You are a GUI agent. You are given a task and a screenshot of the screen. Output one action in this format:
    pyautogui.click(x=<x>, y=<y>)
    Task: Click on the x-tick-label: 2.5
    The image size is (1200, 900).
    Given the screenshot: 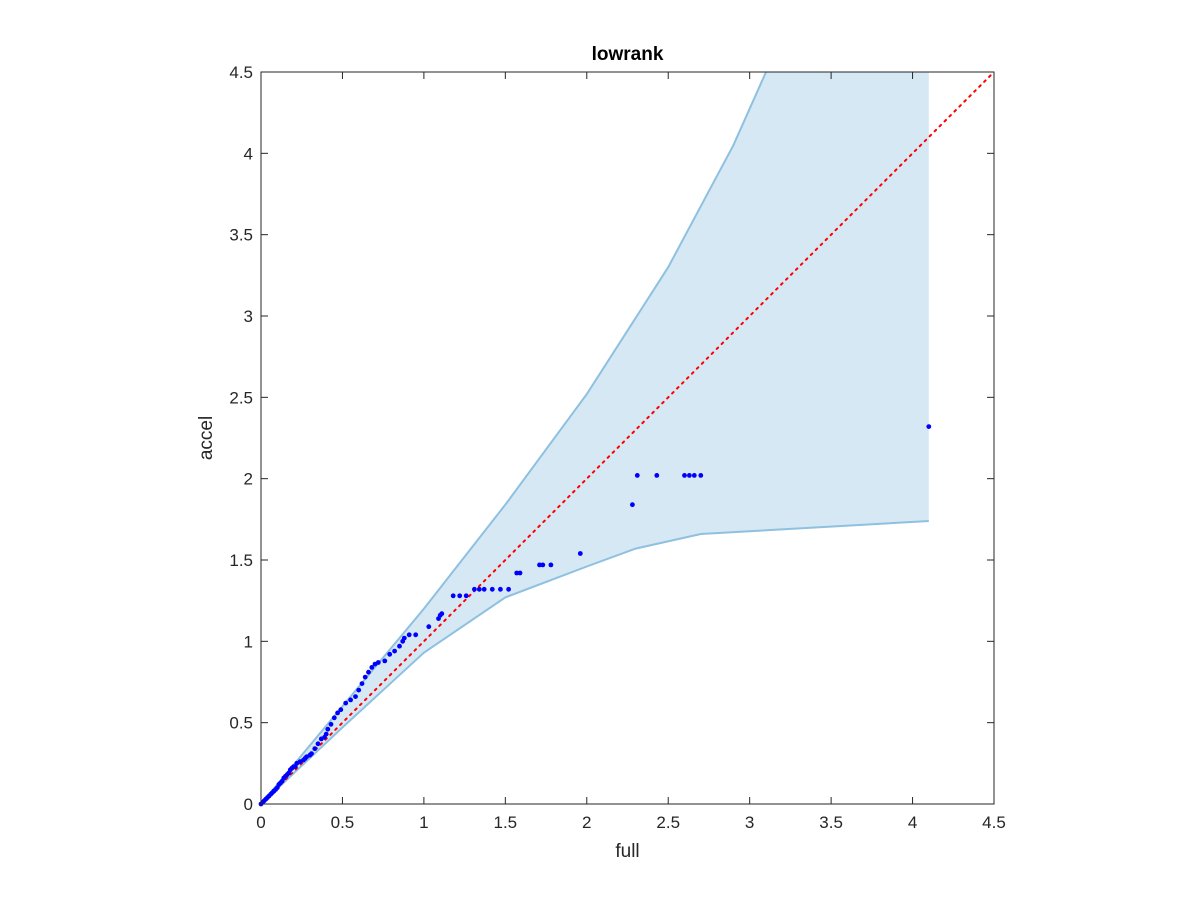 What is the action you would take?
    pyautogui.click(x=668, y=822)
    